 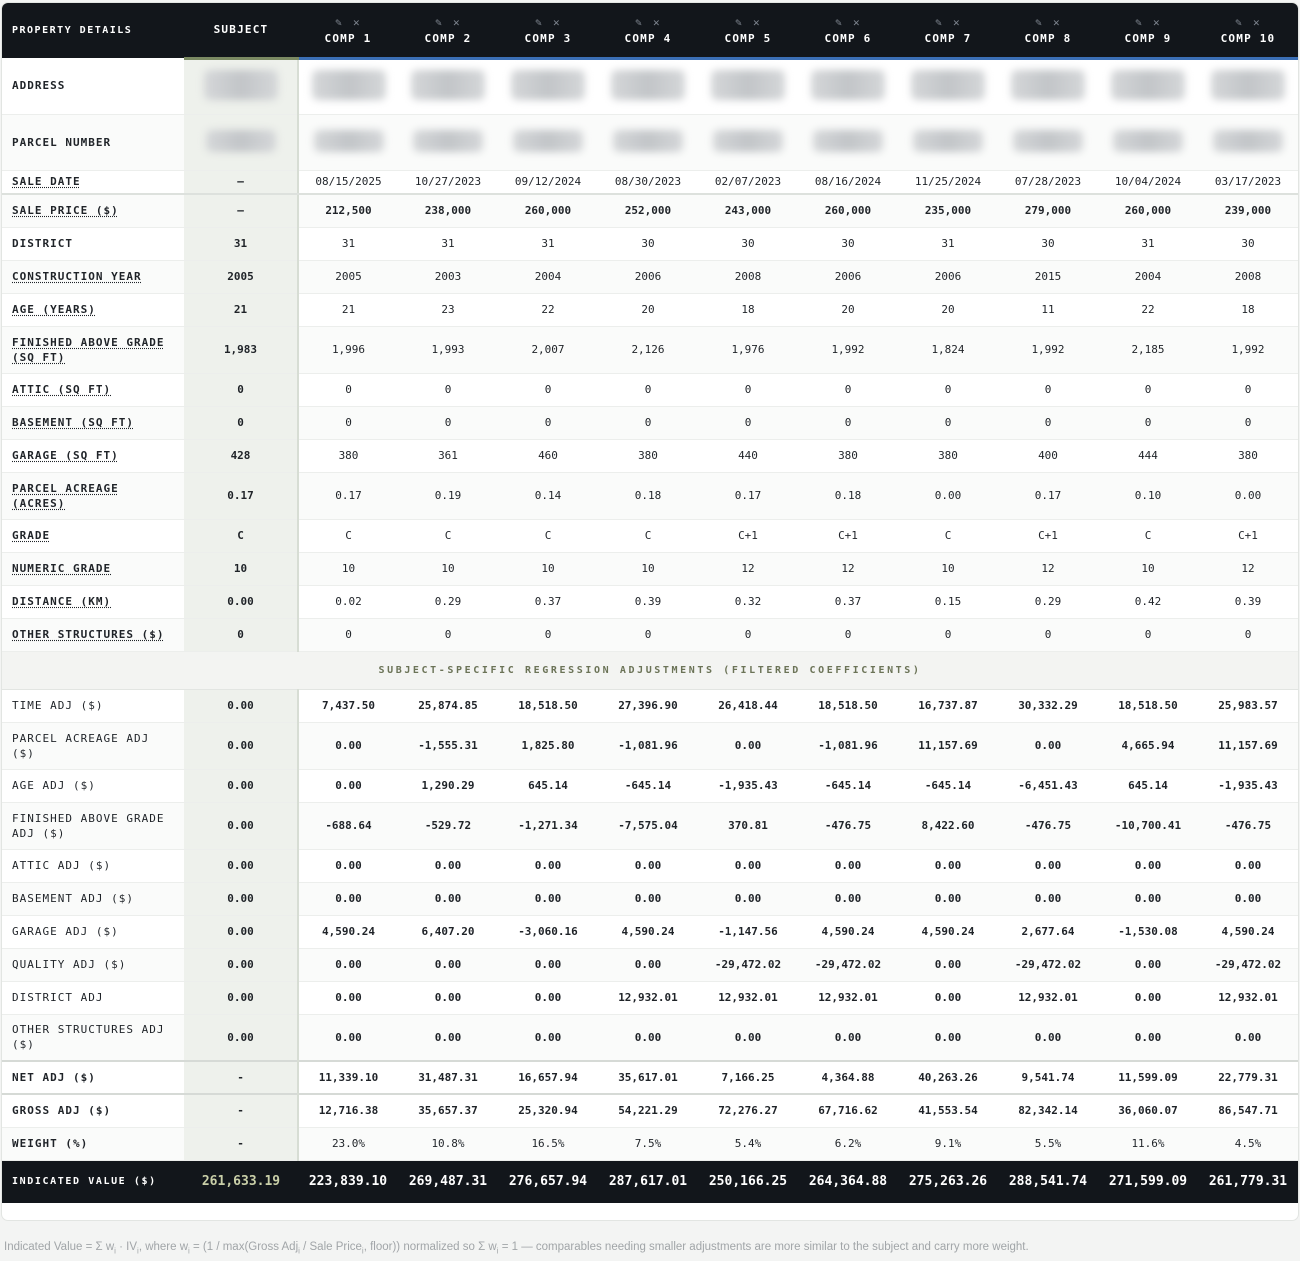 I want to click on comp-6-attic: 0, so click(x=848, y=390).